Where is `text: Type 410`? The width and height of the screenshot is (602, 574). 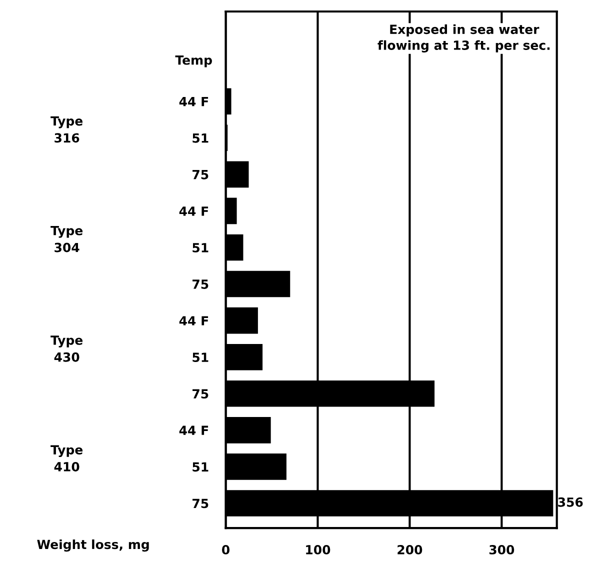
text: Type 410 is located at coordinates (66, 458).